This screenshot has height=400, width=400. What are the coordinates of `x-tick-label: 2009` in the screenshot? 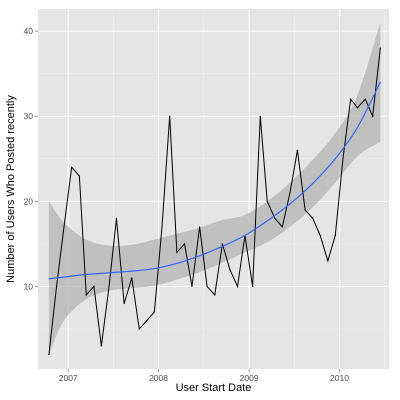 It's located at (249, 378).